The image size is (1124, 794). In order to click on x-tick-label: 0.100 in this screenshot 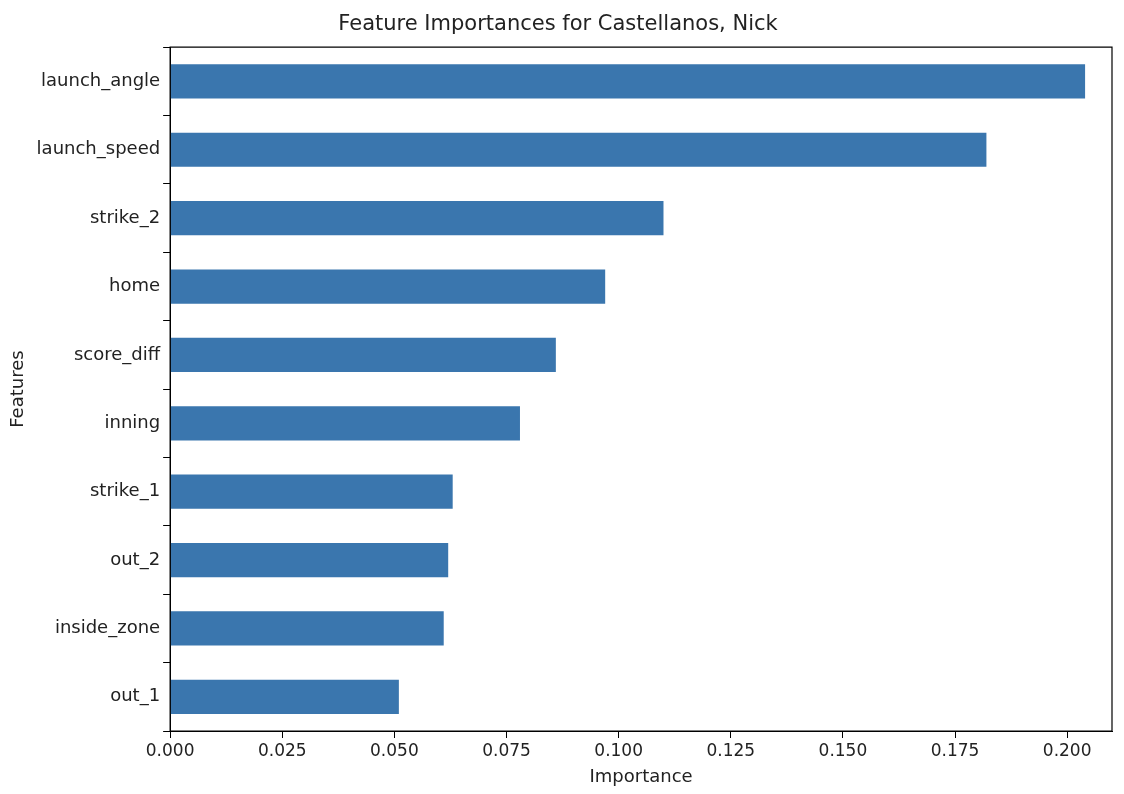, I will do `click(618, 749)`.